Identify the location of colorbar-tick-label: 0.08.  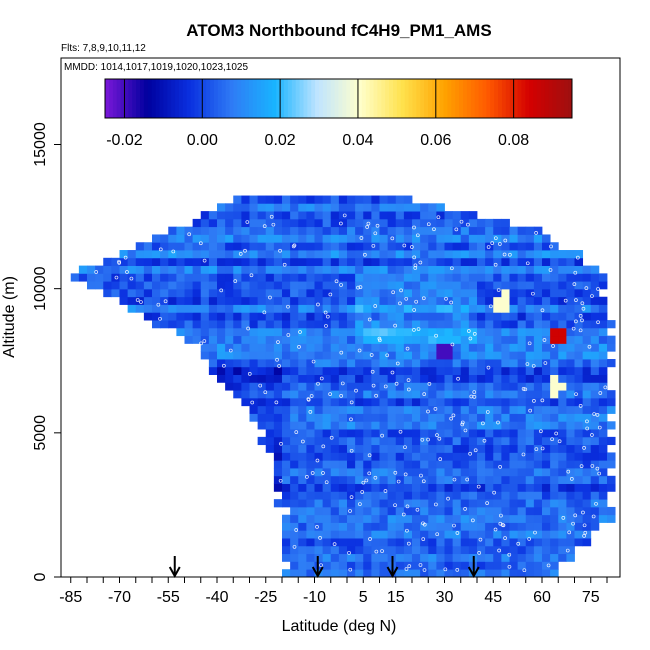
(513, 140).